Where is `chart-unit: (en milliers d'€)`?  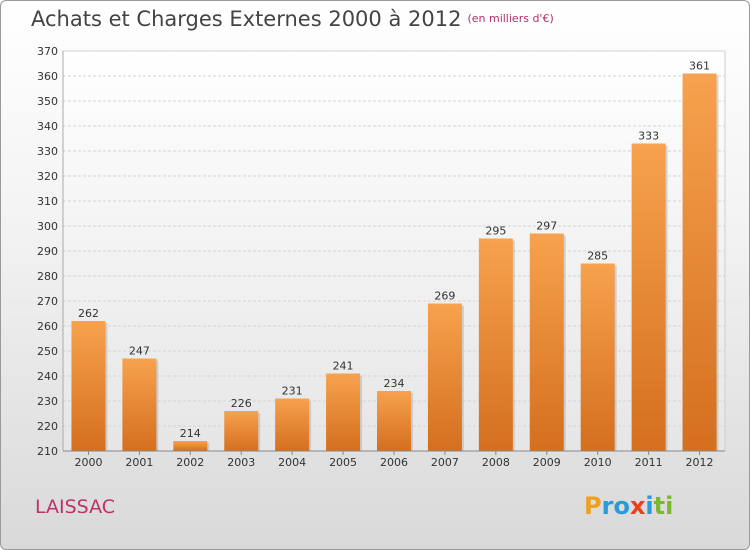
chart-unit: (en milliers d'€) is located at coordinates (510, 18).